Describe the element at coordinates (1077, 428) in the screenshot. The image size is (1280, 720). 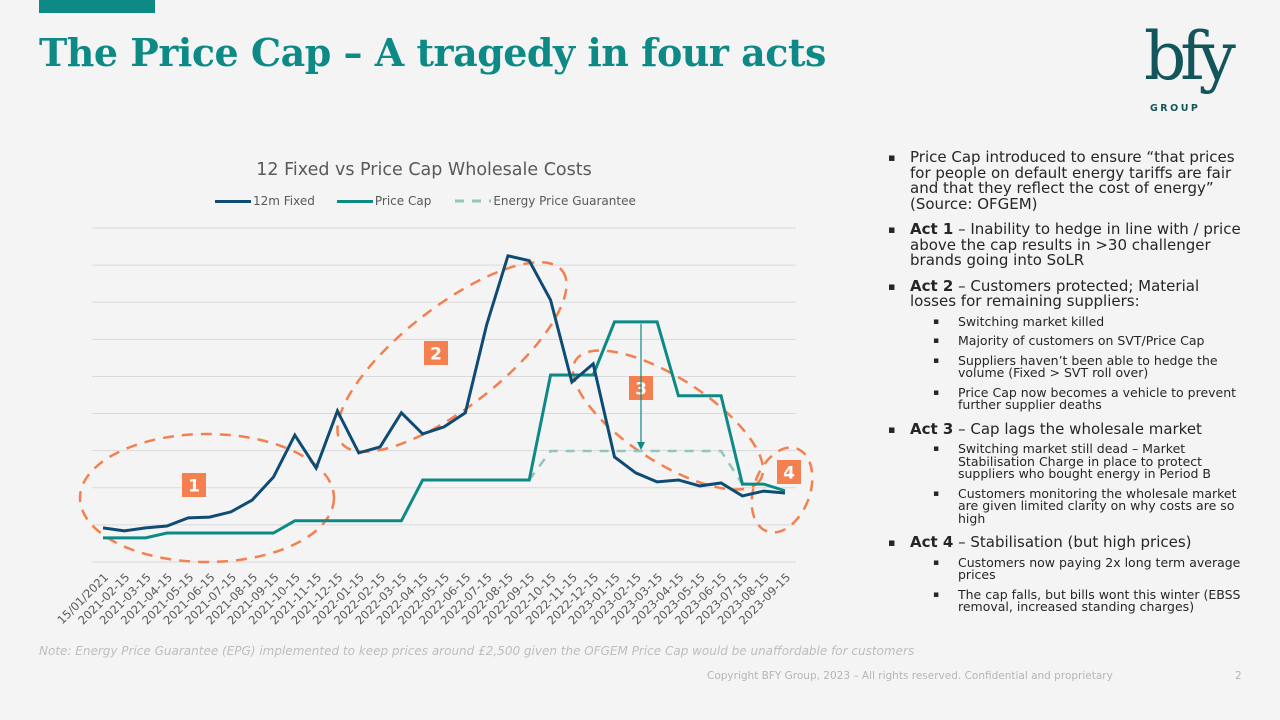
I see `bullet-text: – Cap lags the wholesale market` at that location.